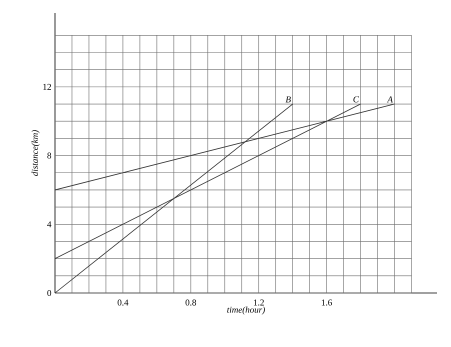  I want to click on x-tick-label: 0.8, so click(191, 303).